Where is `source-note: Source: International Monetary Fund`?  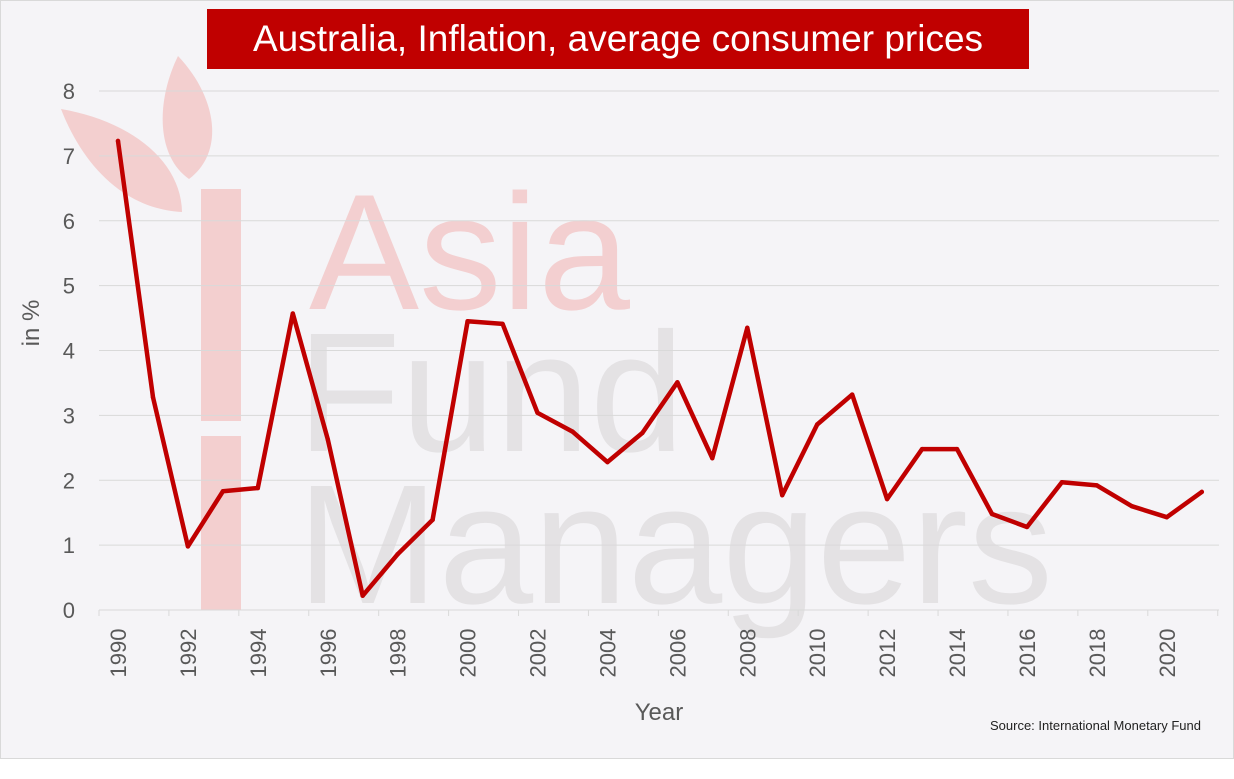
source-note: Source: International Monetary Fund is located at coordinates (1095, 725).